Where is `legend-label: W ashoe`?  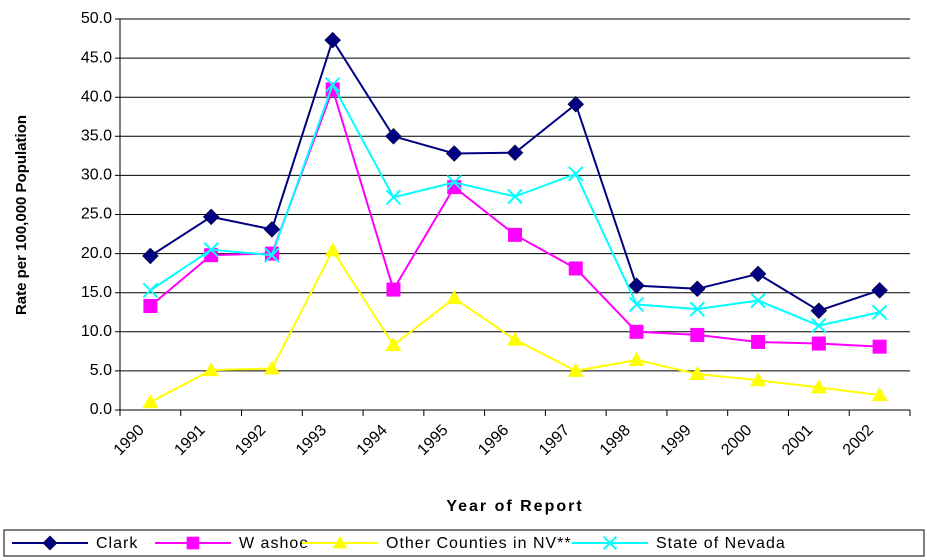
legend-label: W ashoe is located at coordinates (274, 543).